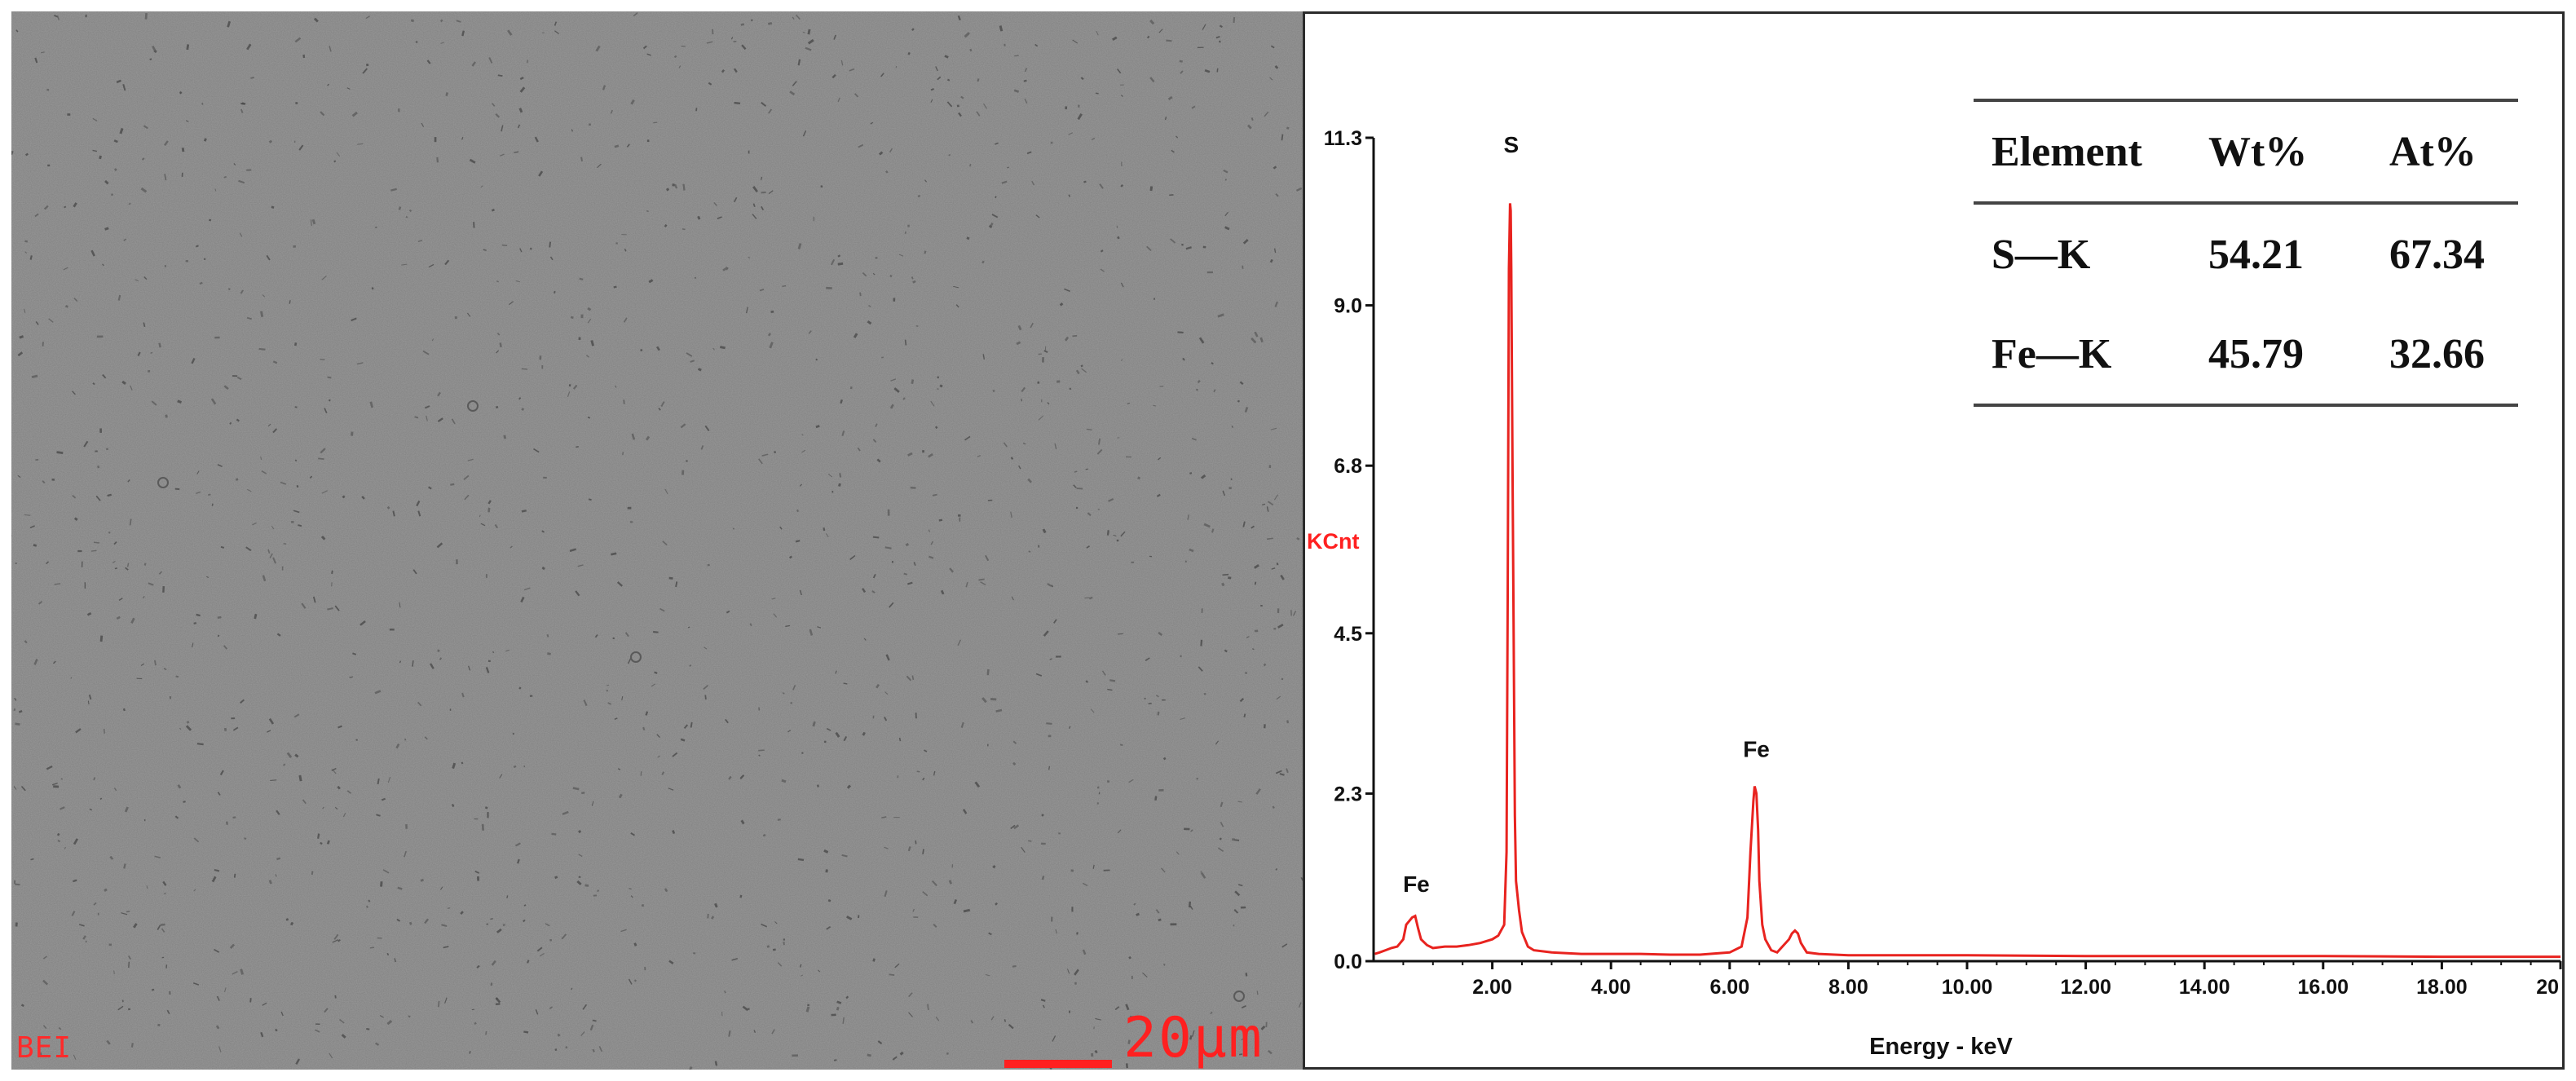 This screenshot has height=1081, width=2576. I want to click on scale-bar, so click(1058, 1064).